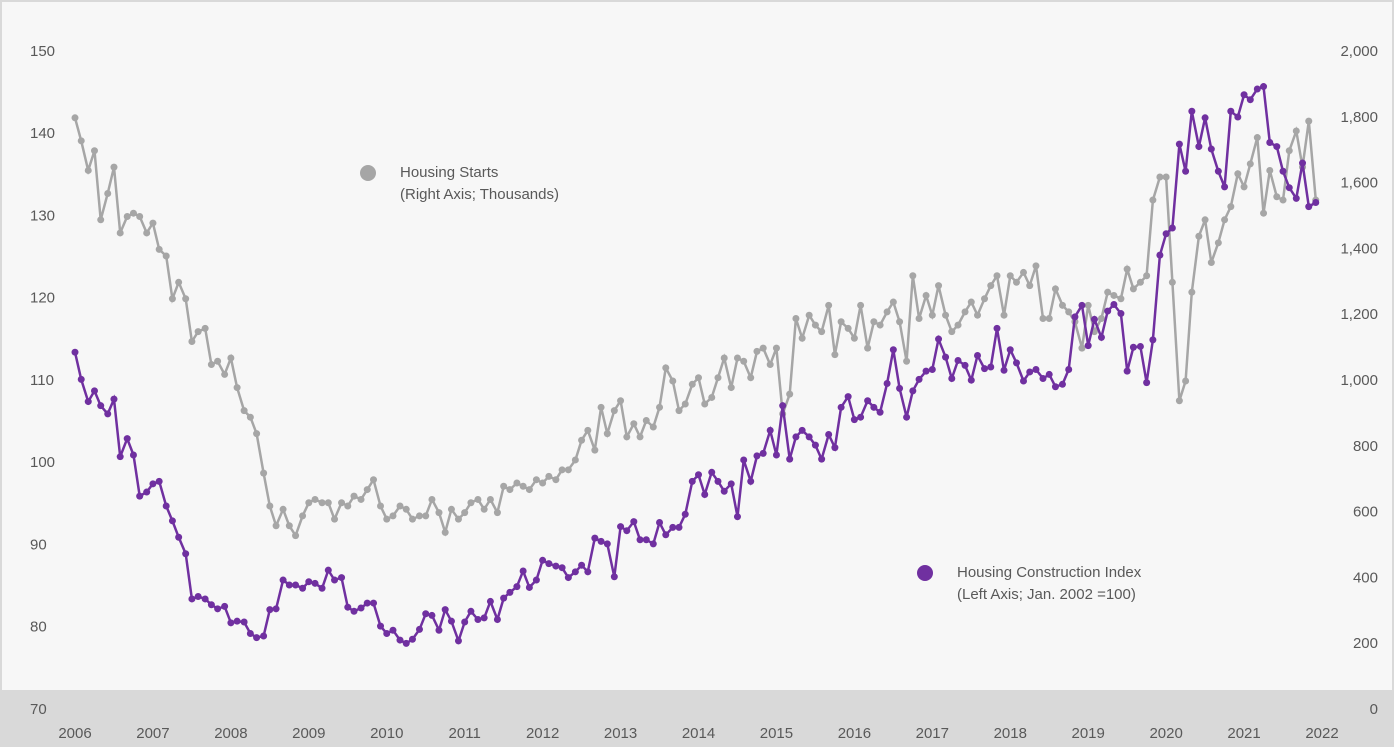  What do you see at coordinates (854, 733) in the screenshot?
I see `x-tick-label: 2016` at bounding box center [854, 733].